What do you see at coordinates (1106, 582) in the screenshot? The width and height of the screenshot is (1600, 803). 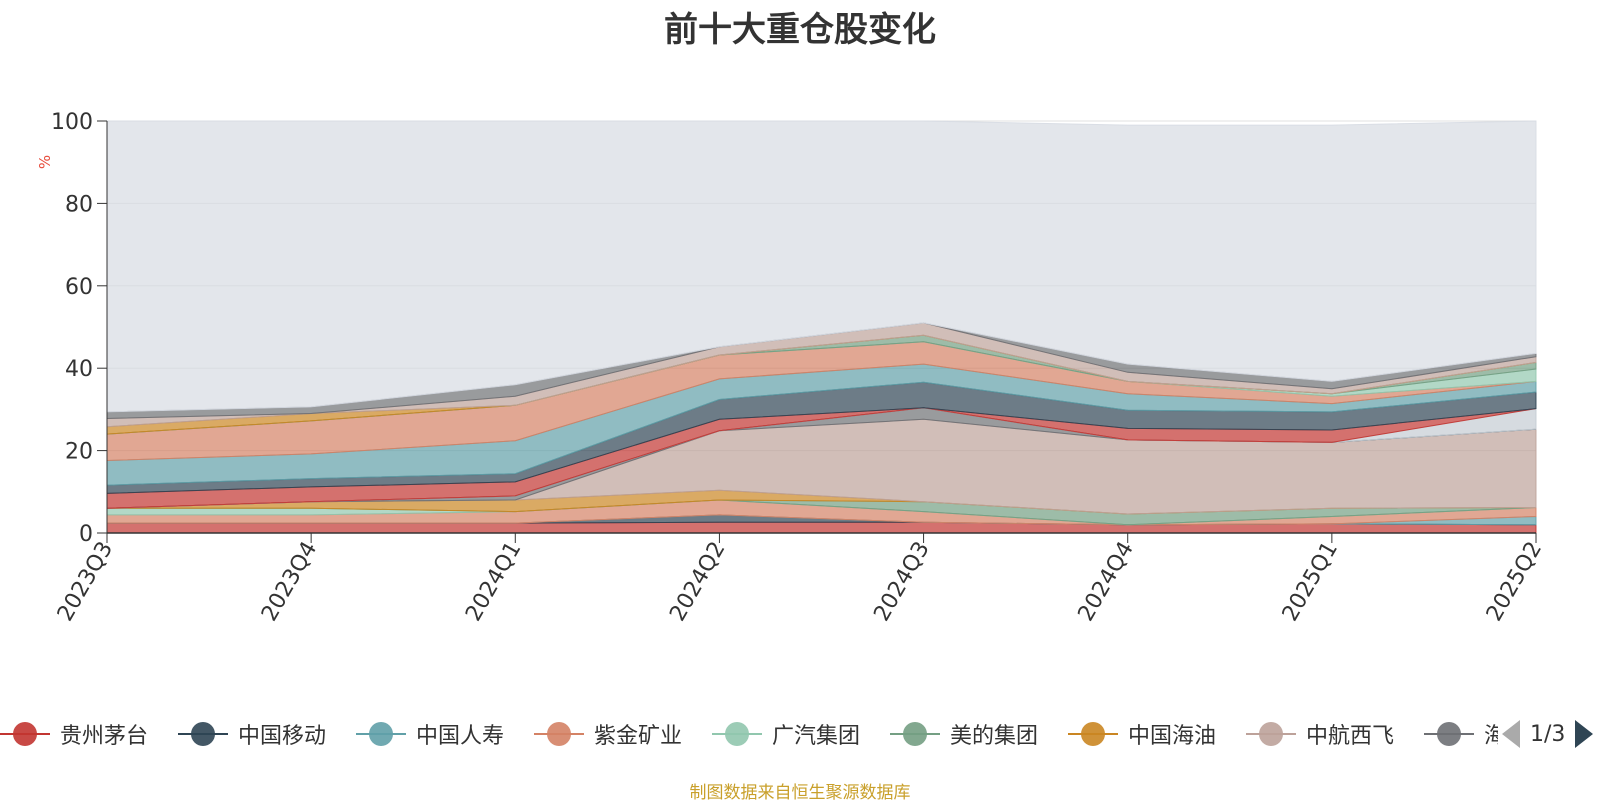 I see `x-tick-label: 2024Q4` at bounding box center [1106, 582].